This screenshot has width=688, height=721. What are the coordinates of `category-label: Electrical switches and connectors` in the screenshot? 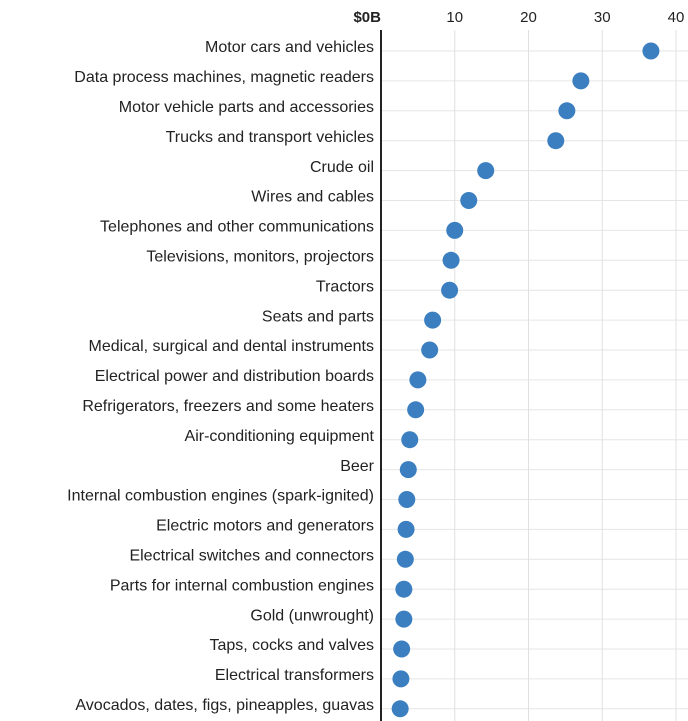 It's located at (251, 556).